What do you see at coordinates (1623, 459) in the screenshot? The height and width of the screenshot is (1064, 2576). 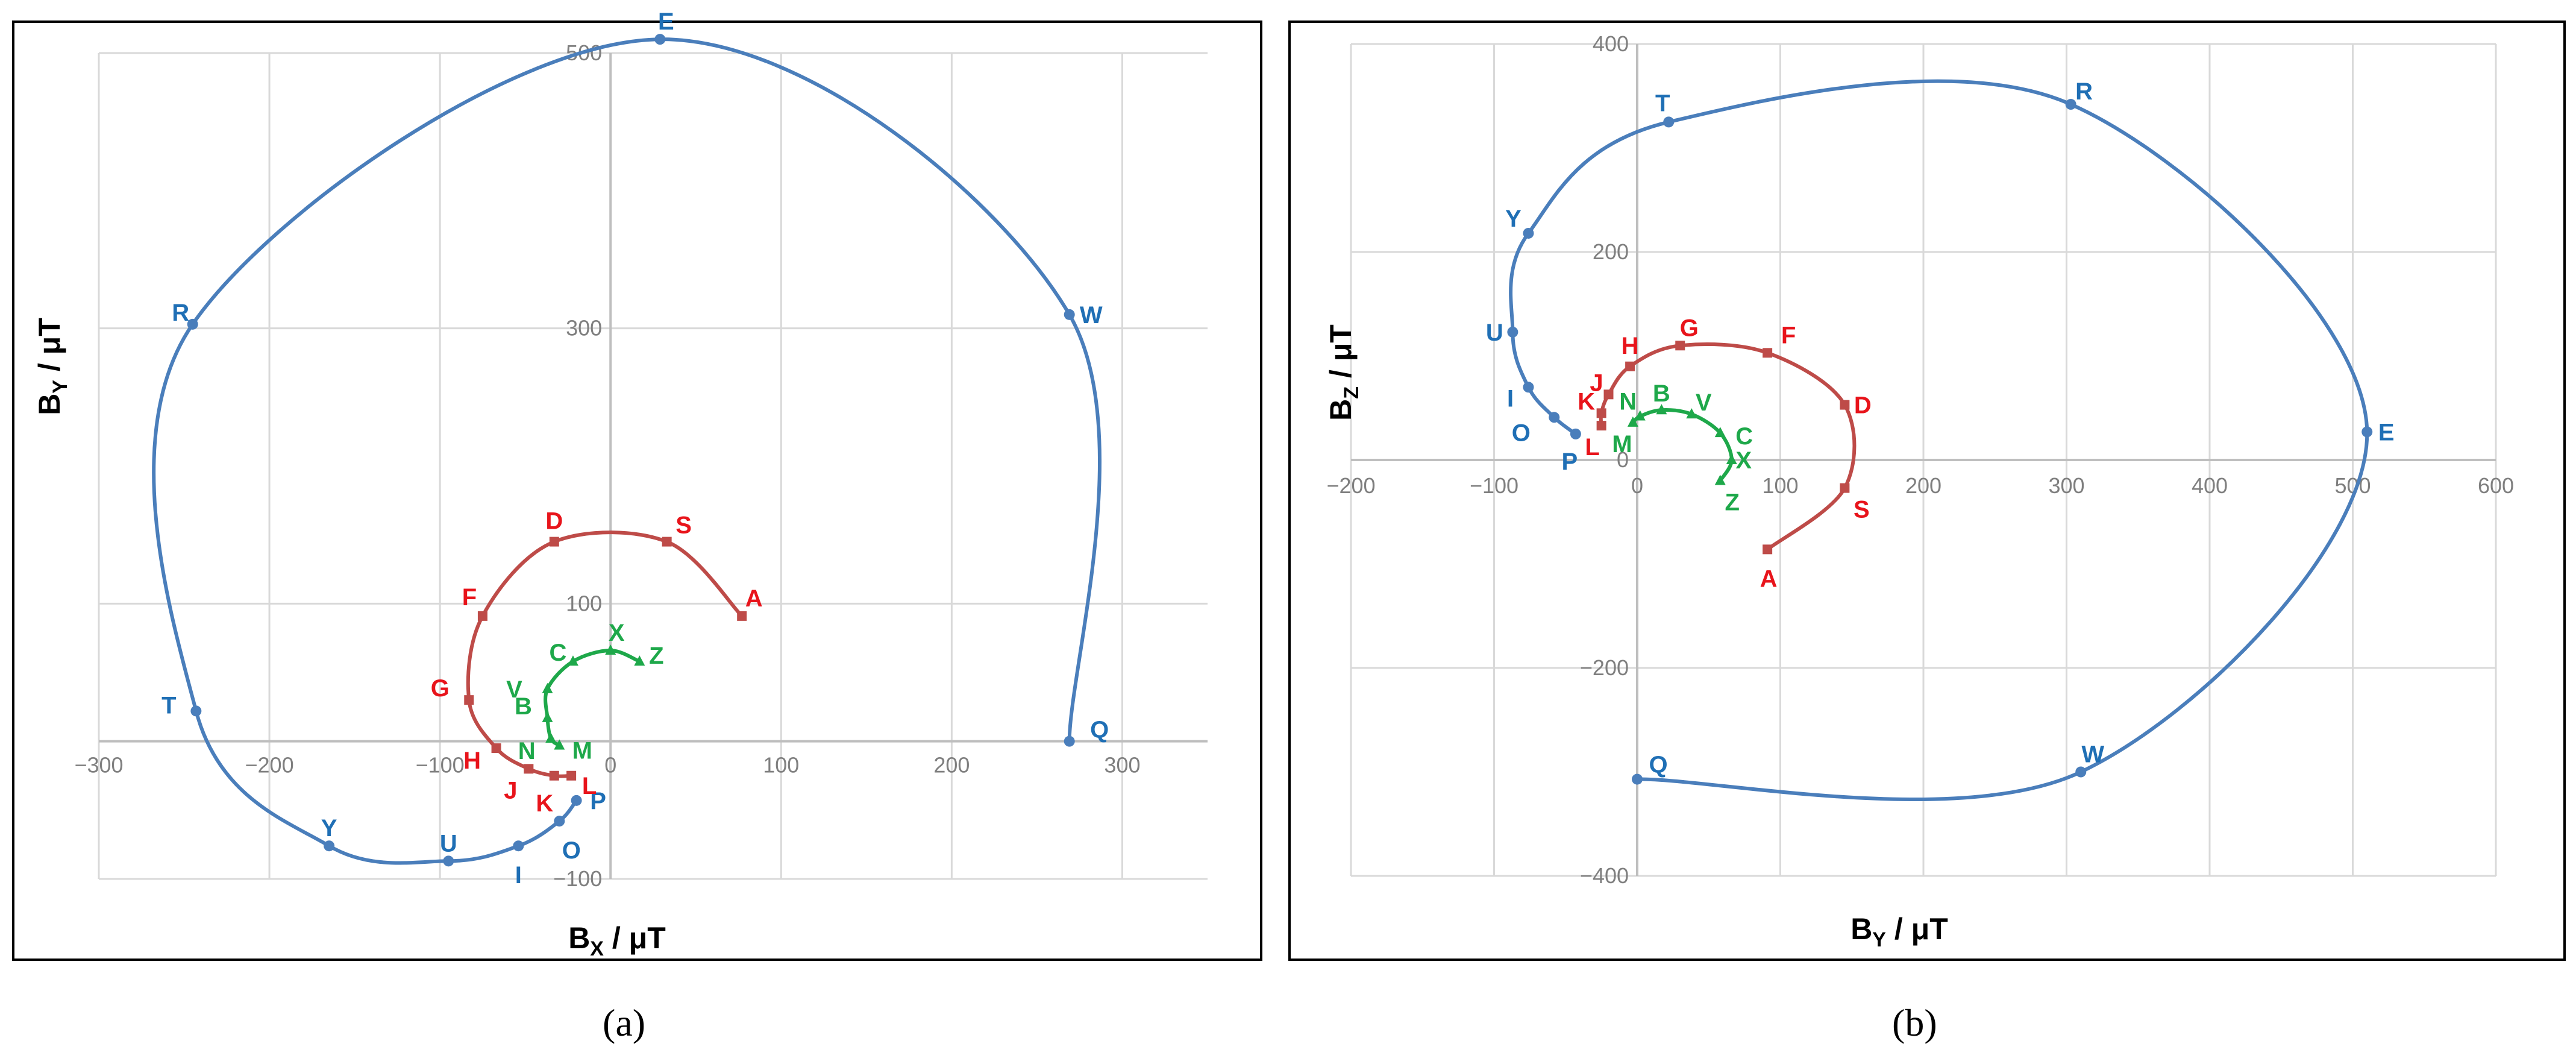 I see `origin-tick-label: 0` at bounding box center [1623, 459].